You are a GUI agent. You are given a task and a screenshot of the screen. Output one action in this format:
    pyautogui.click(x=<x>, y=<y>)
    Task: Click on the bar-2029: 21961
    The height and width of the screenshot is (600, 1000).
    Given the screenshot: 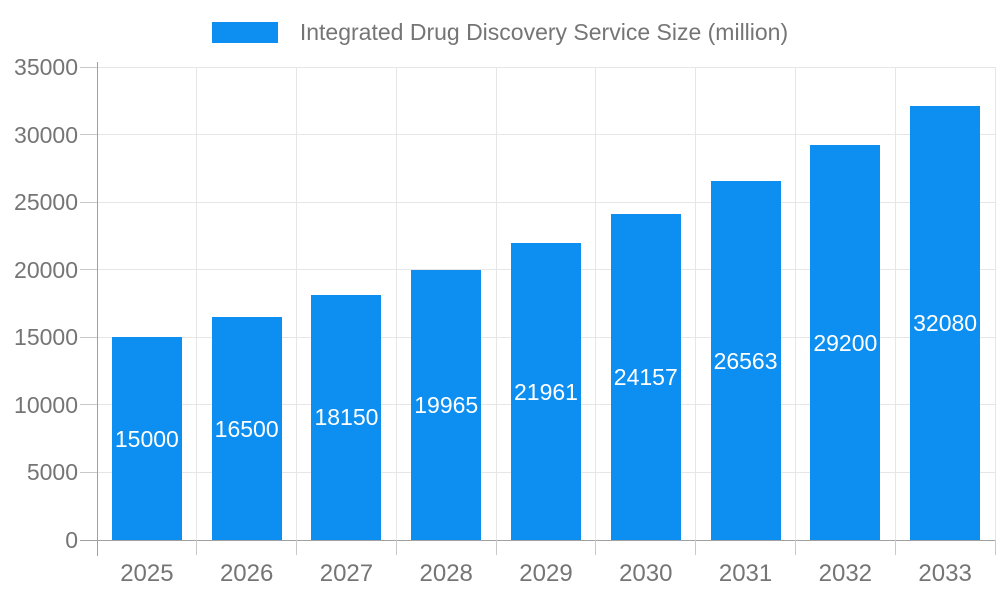 What is the action you would take?
    pyautogui.click(x=546, y=391)
    